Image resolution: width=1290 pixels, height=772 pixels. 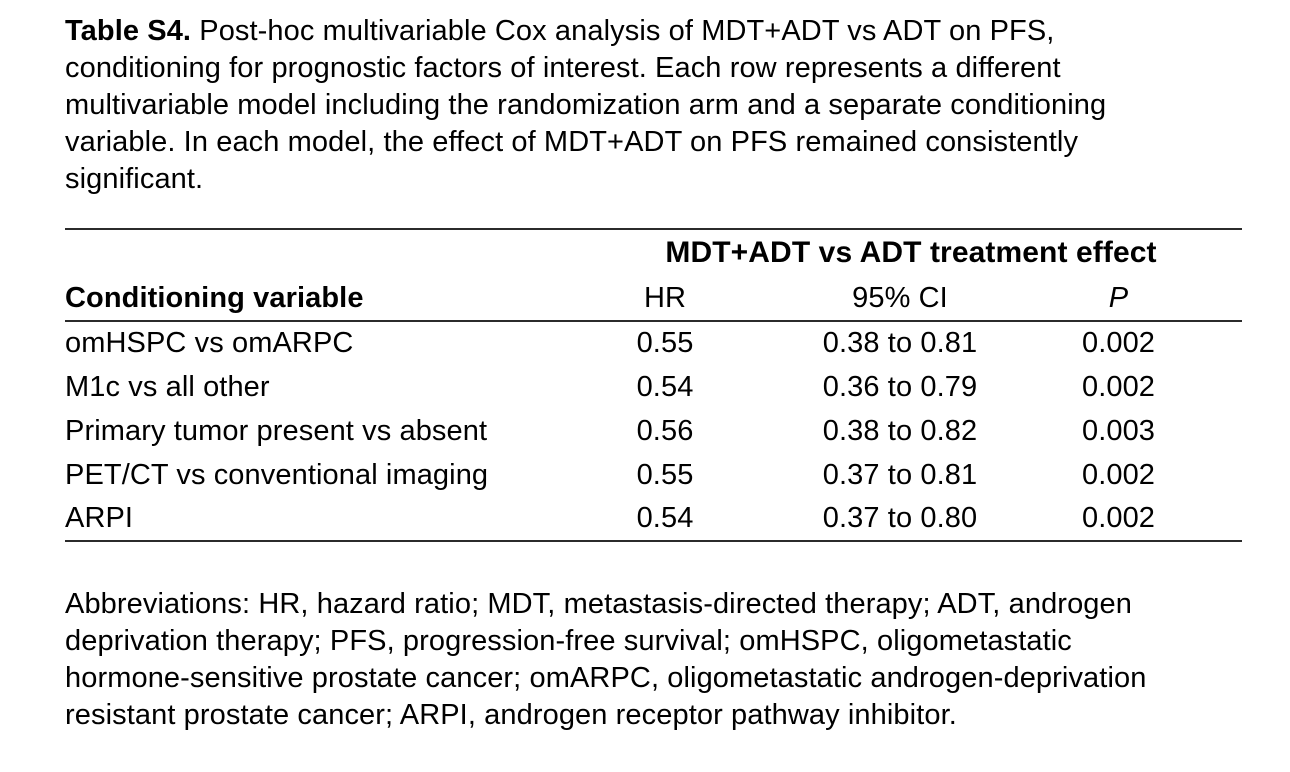 What do you see at coordinates (900, 519) in the screenshot?
I see `cell-95ci: 0.37 to 0.80` at bounding box center [900, 519].